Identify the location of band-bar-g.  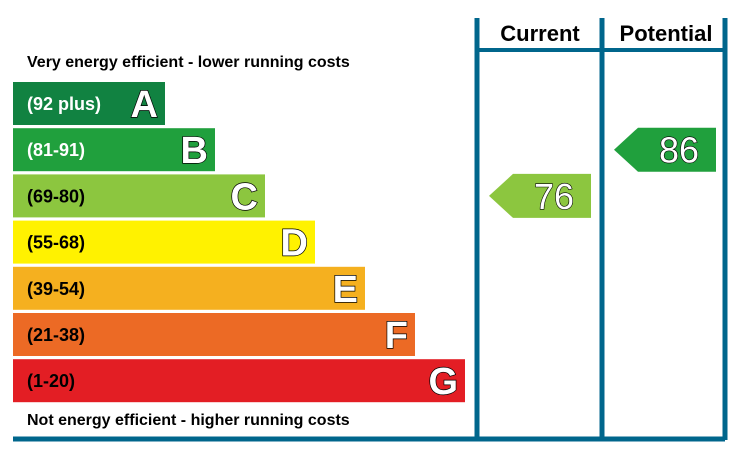
(239, 381).